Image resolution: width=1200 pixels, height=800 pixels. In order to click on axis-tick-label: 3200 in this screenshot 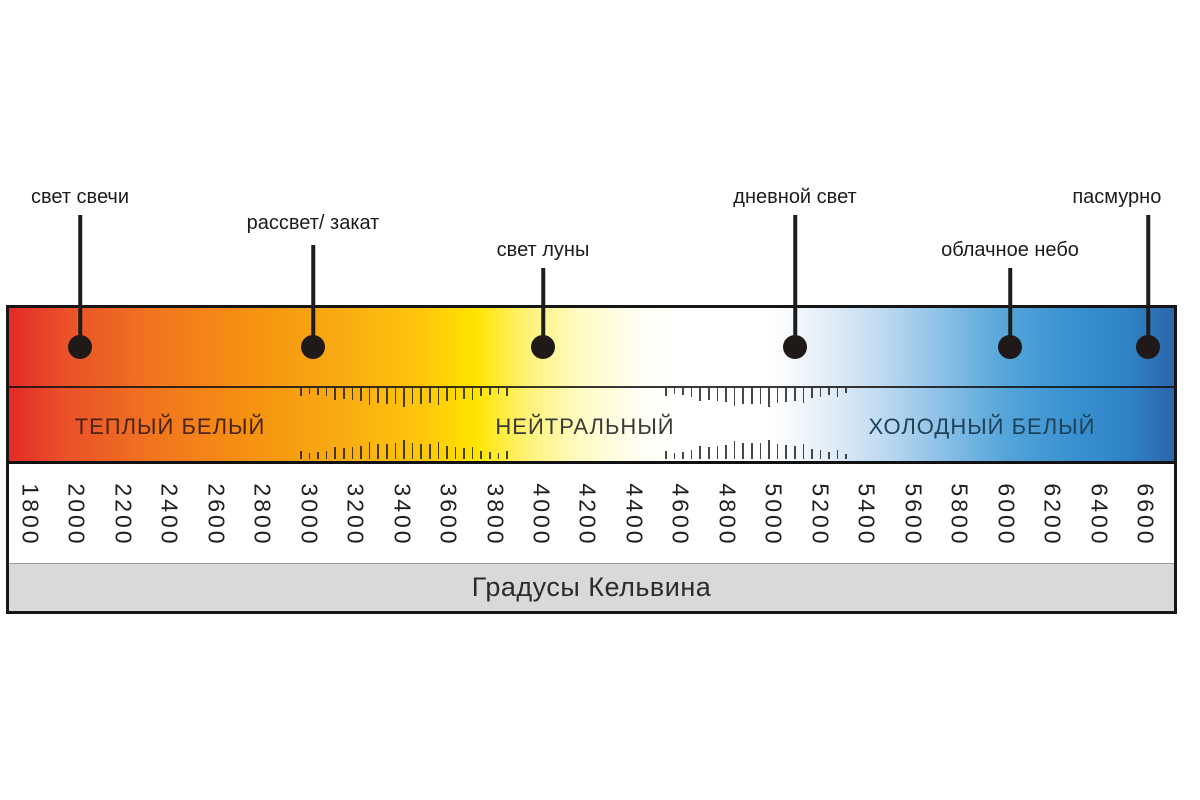, I will do `click(355, 515)`.